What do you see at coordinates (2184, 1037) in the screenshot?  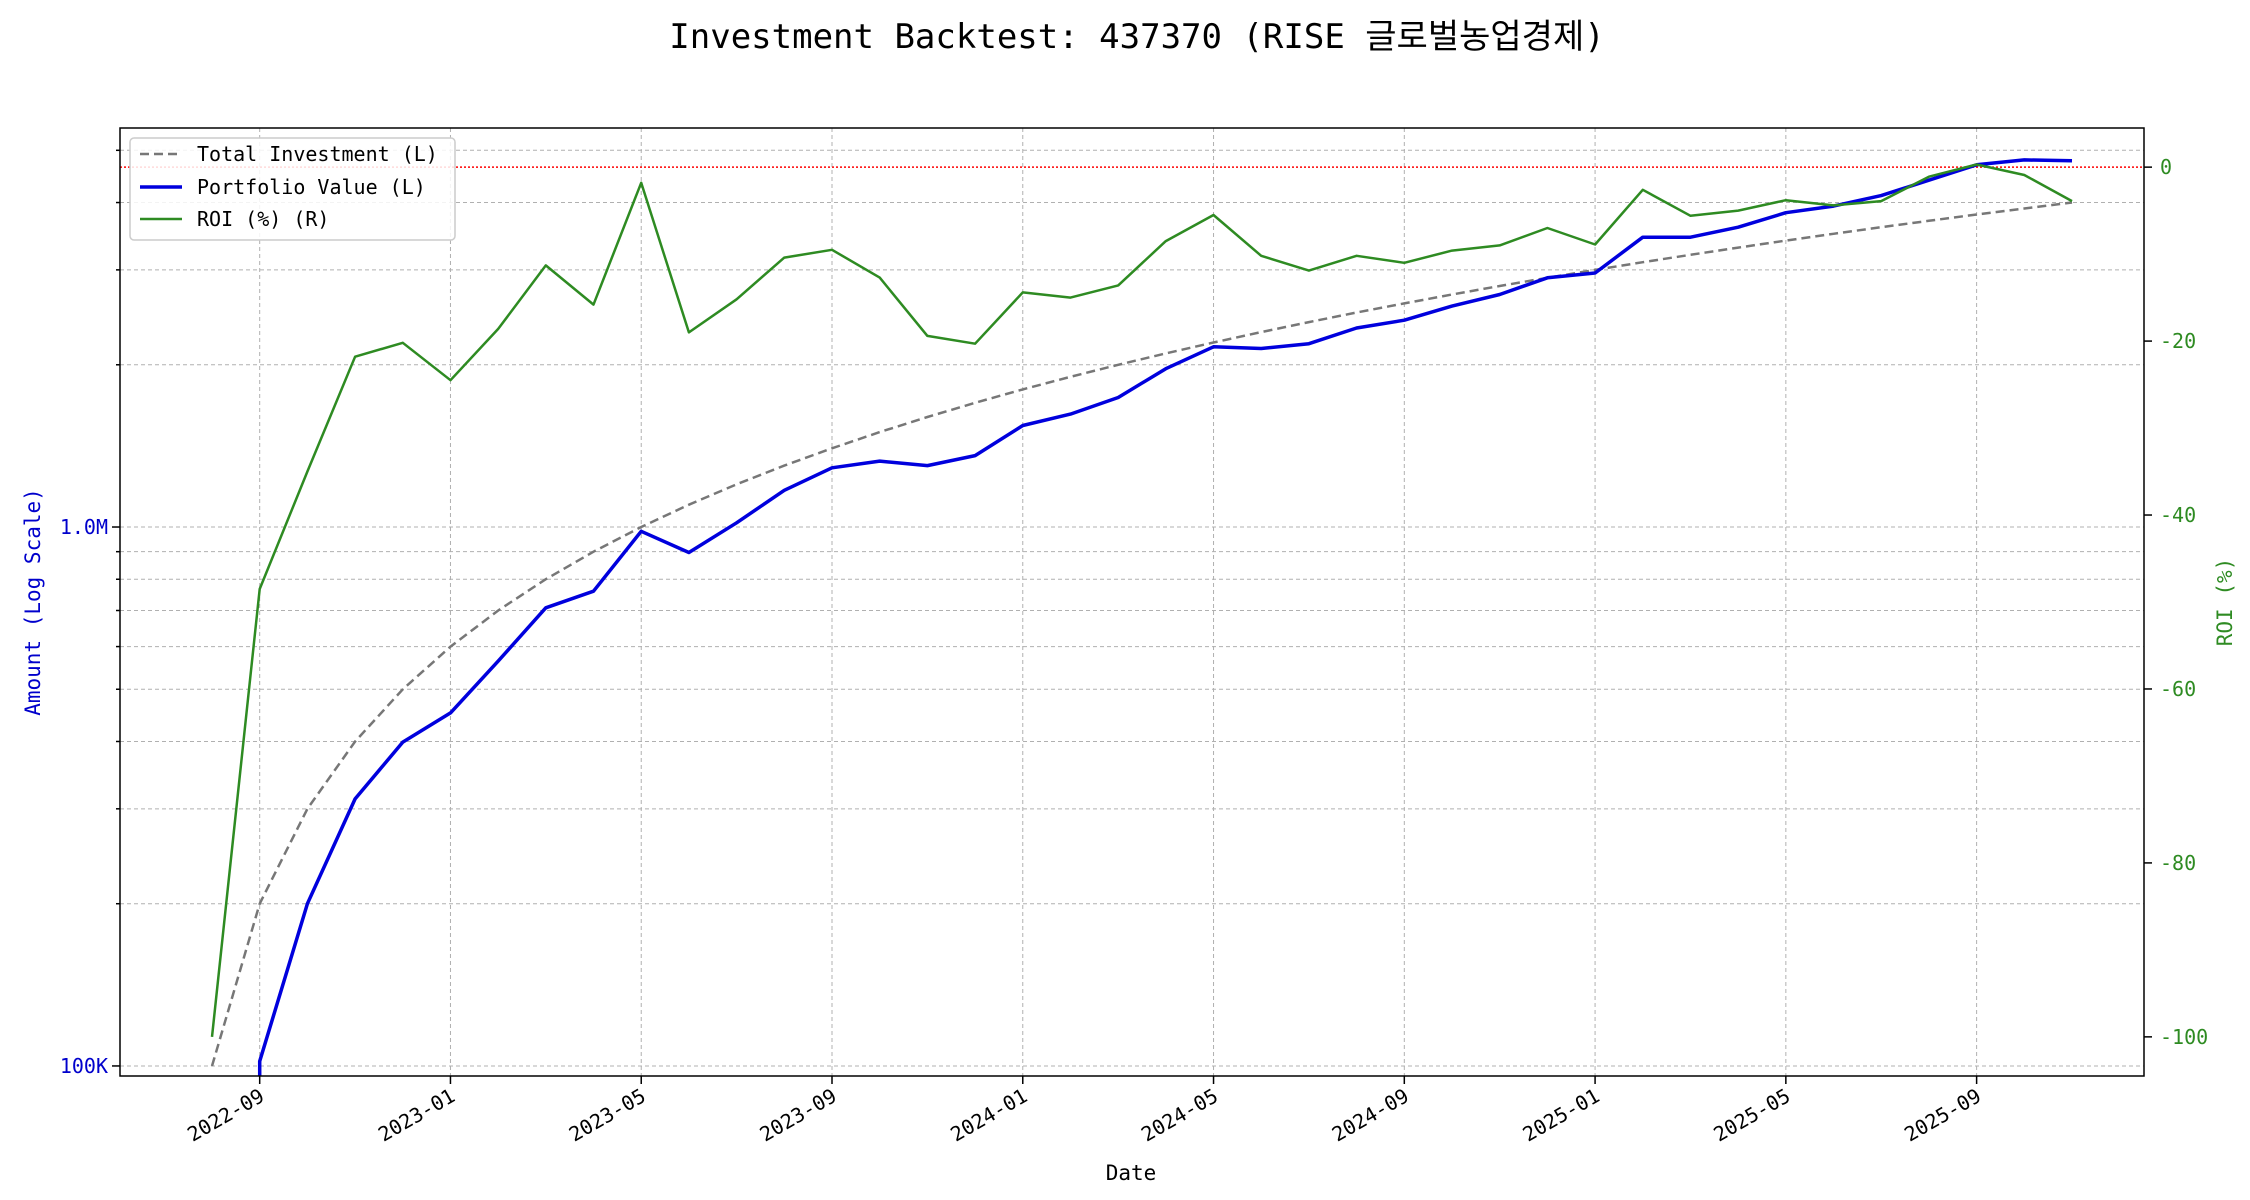 I see `right-tick-label: -100` at bounding box center [2184, 1037].